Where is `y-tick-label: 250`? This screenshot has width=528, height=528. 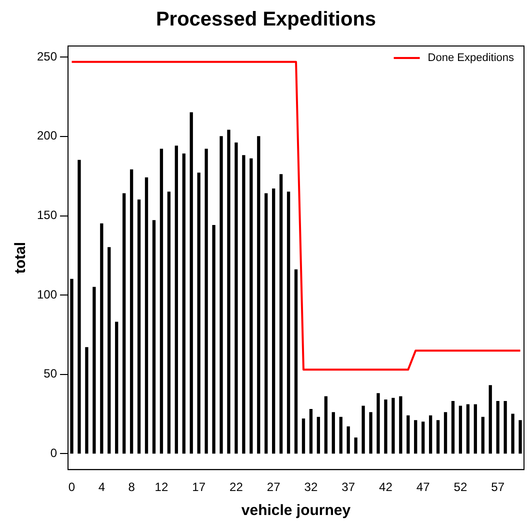
y-tick-label: 250 is located at coordinates (47, 56).